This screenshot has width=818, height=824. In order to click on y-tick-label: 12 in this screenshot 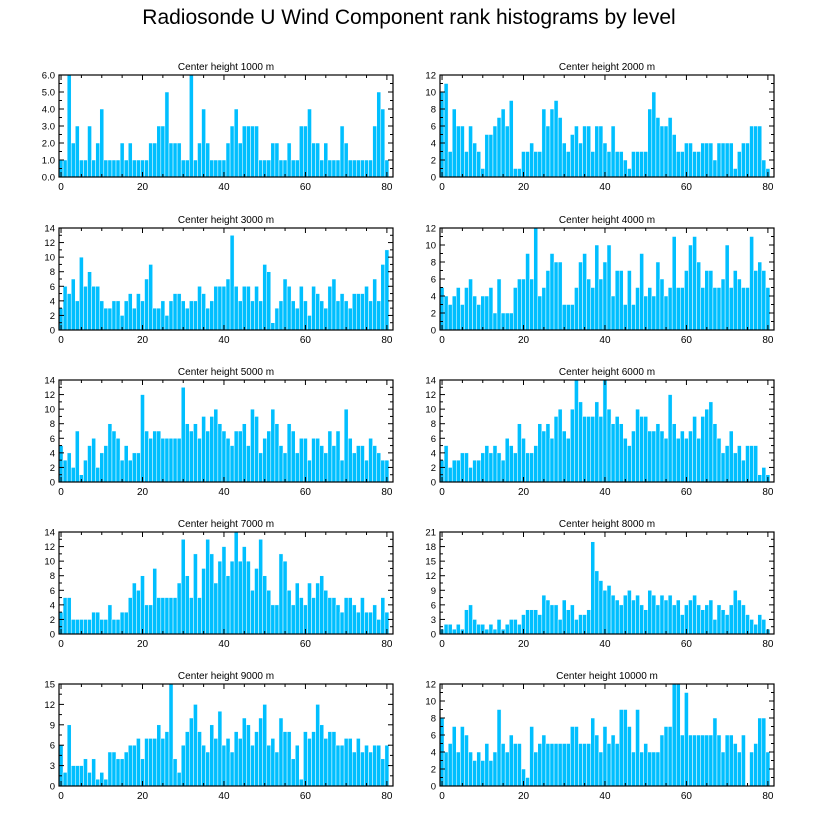, I will do `click(49, 705)`.